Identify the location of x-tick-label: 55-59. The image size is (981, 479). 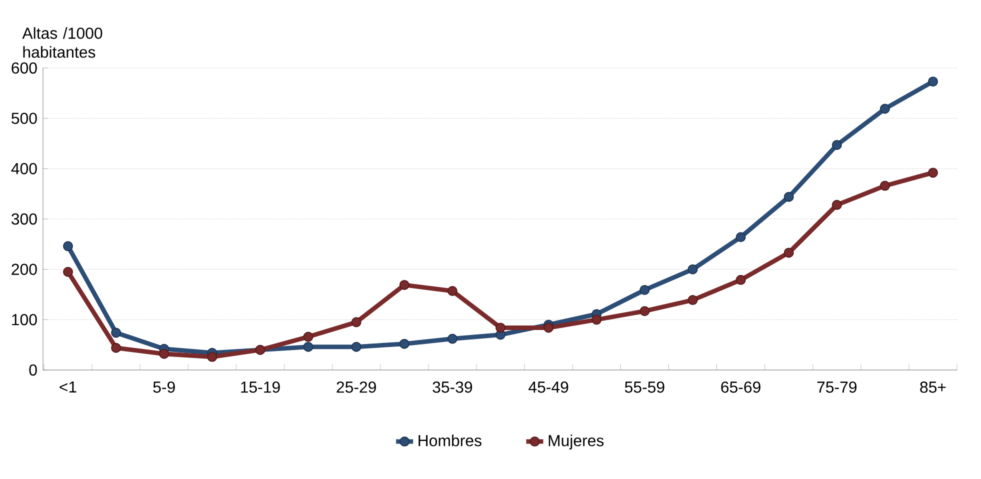
(644, 387).